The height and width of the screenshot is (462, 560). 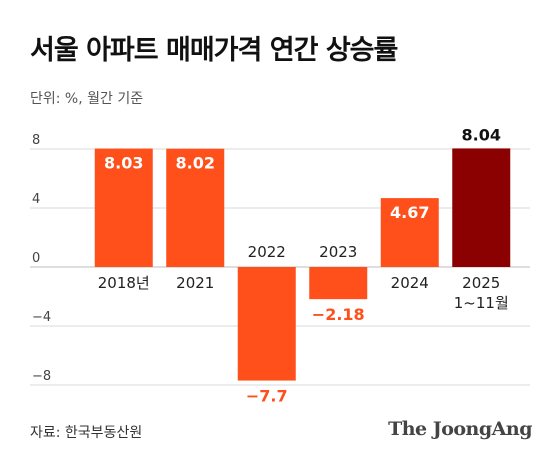 What do you see at coordinates (86, 433) in the screenshot?
I see `source-label: 자료: 한국부동산원` at bounding box center [86, 433].